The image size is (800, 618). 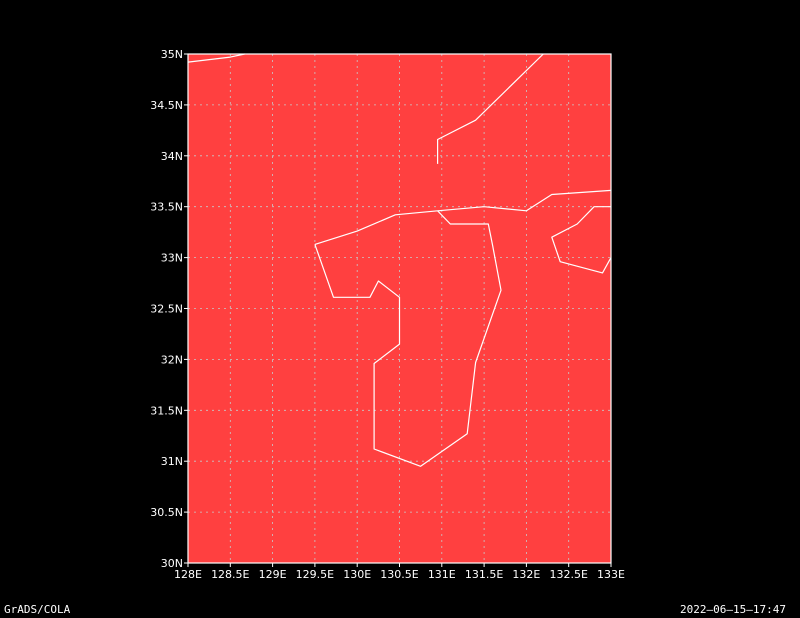 I want to click on x-tick-label: 130.5E, so click(x=399, y=574).